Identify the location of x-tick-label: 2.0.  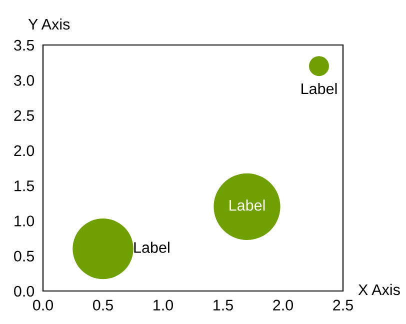
(283, 305).